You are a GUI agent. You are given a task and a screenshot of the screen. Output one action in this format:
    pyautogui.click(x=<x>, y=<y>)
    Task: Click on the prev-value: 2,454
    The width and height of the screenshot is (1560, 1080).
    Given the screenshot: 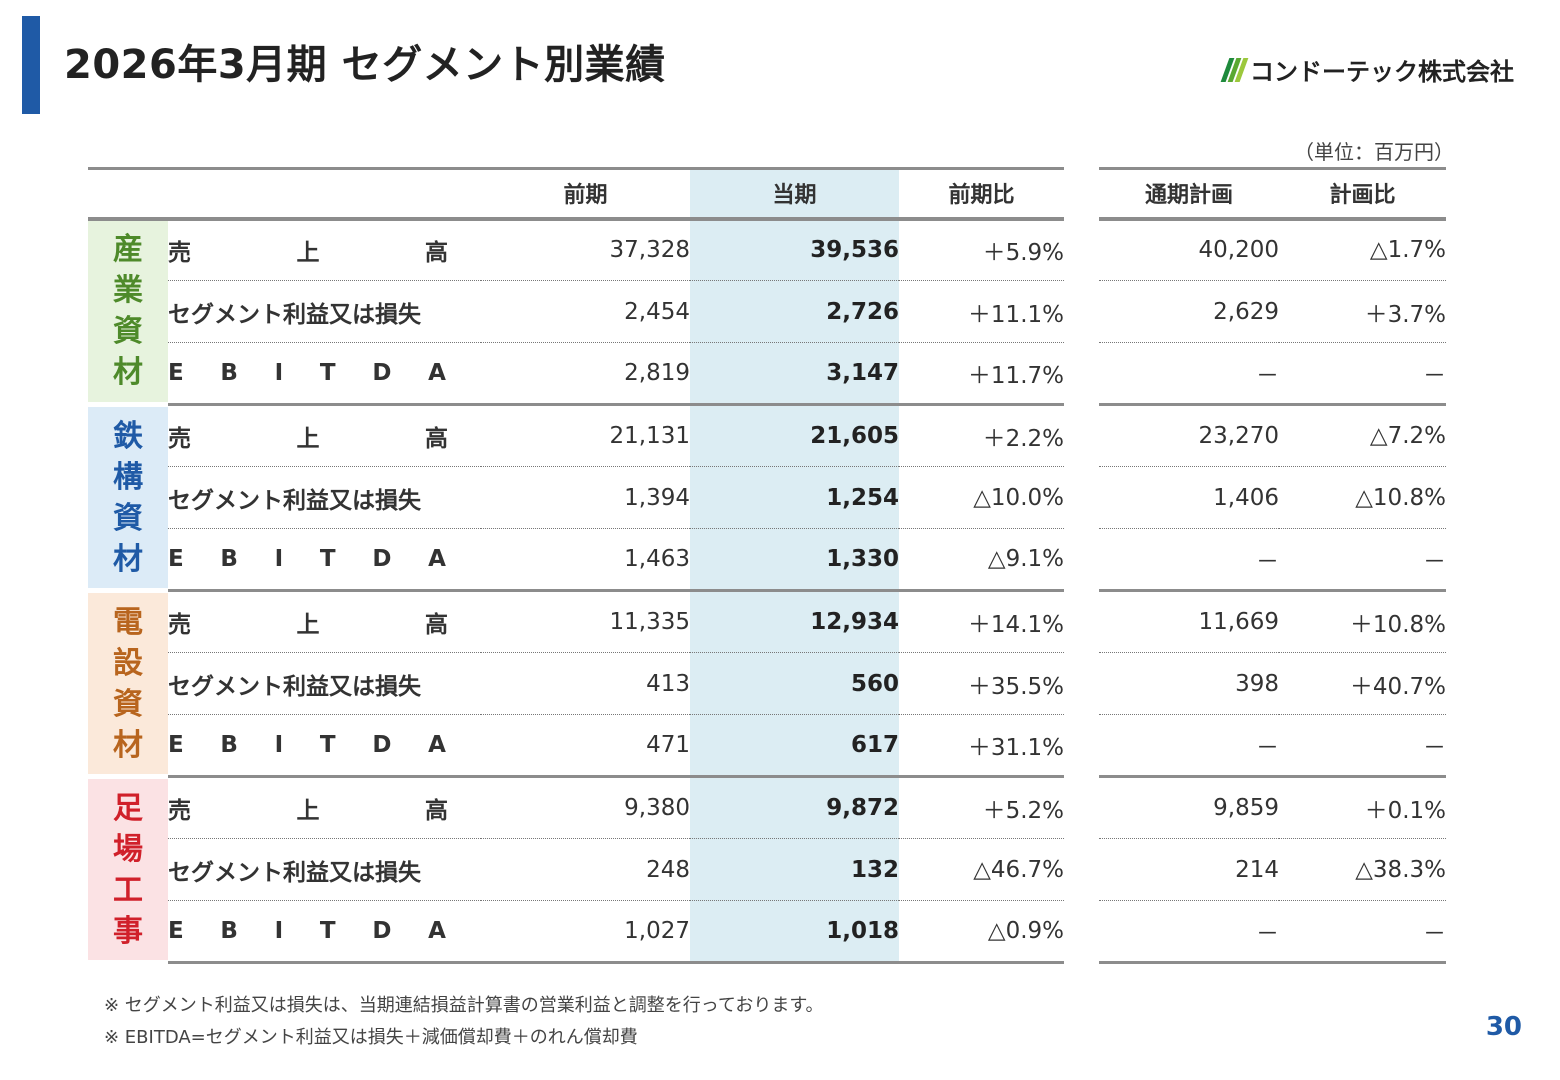 What is the action you would take?
    pyautogui.click(x=585, y=311)
    